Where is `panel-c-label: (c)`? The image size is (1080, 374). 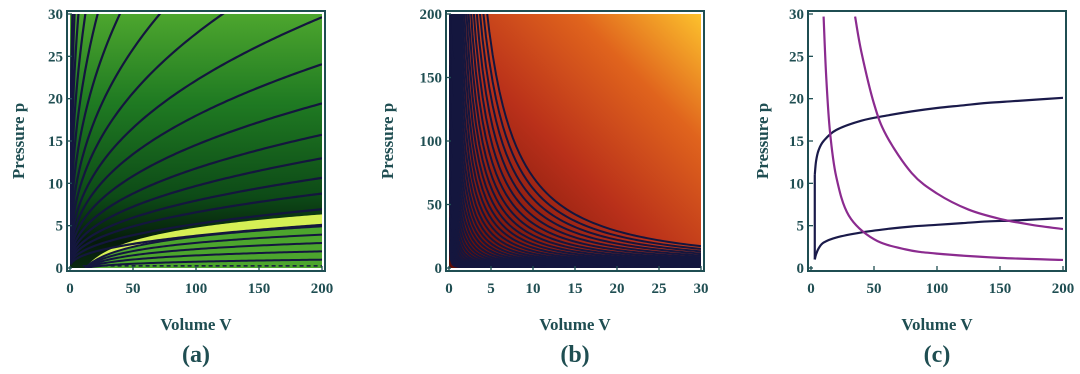
panel-c-label: (c) is located at coordinates (937, 355).